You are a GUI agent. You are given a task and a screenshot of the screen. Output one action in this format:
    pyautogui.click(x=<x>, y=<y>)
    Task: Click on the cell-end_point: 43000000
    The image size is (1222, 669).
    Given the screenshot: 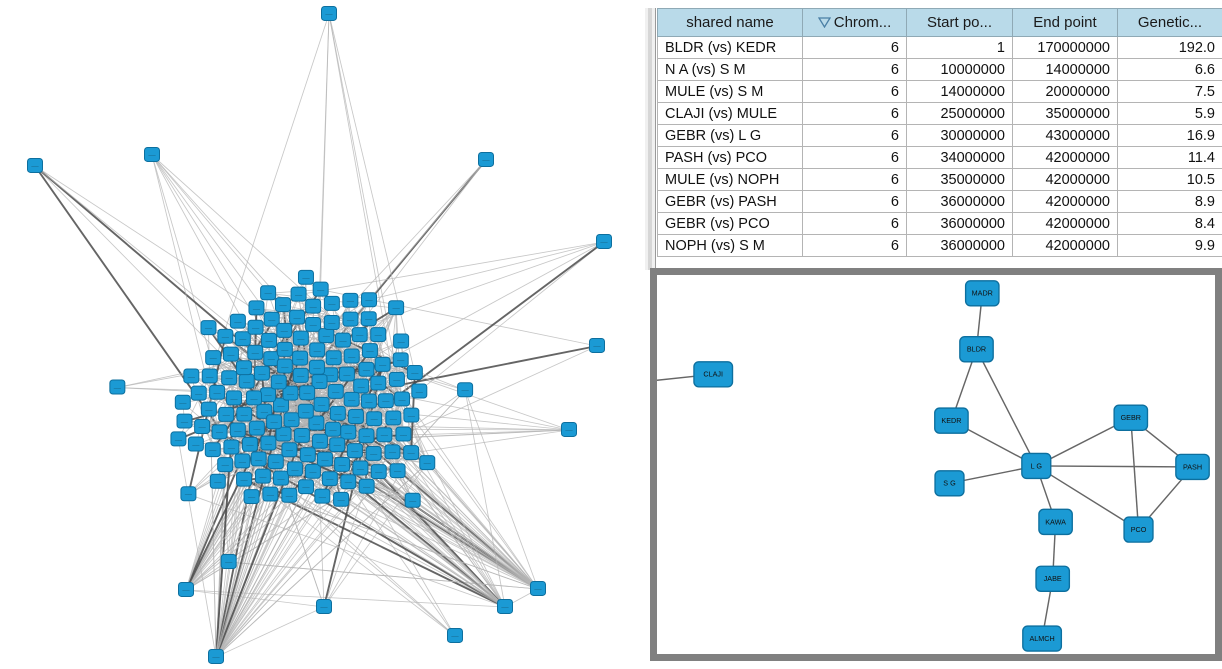 What is the action you would take?
    pyautogui.click(x=1065, y=135)
    